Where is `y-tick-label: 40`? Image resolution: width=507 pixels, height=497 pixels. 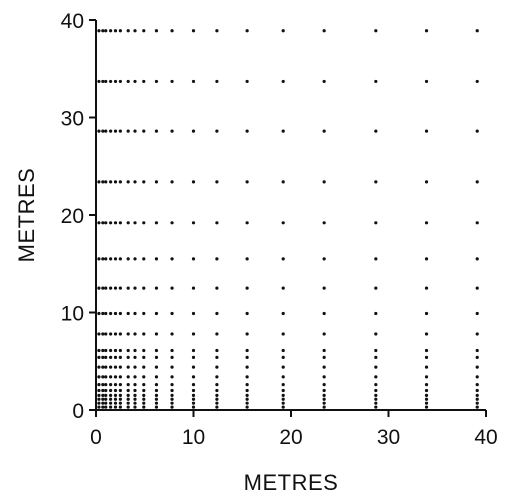
y-tick-label: 40 is located at coordinates (72, 21).